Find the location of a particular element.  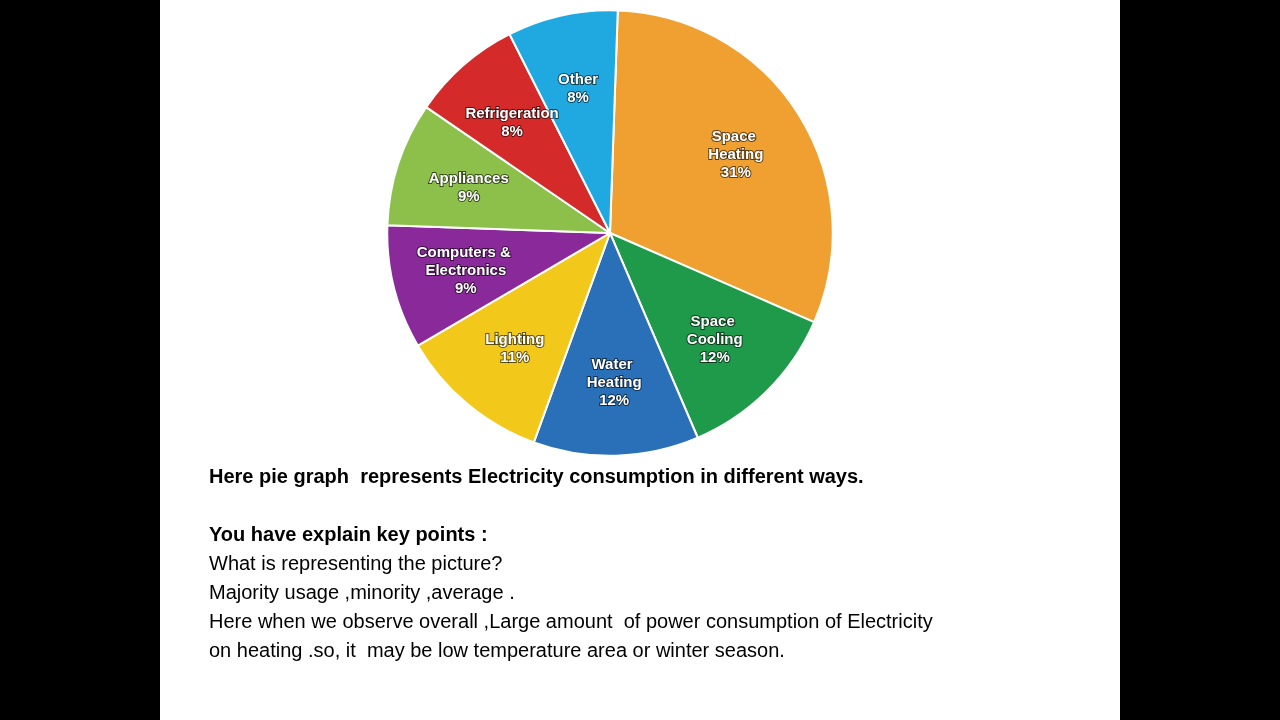

text: Here pie graph represents Electricity consumption in different ways. is located at coordinates (537, 476).